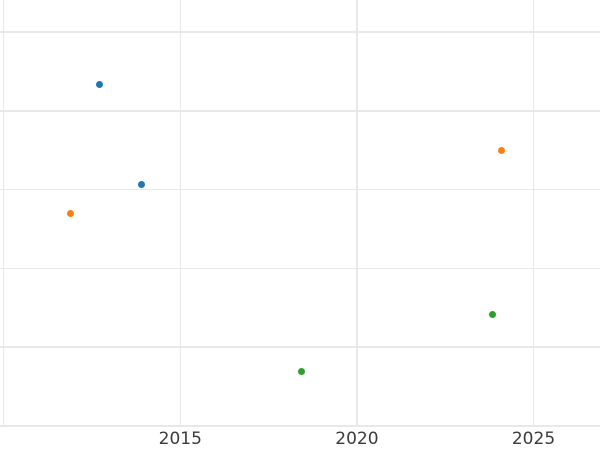 This screenshot has width=600, height=450. I want to click on x-tick-label: 2020, so click(357, 439).